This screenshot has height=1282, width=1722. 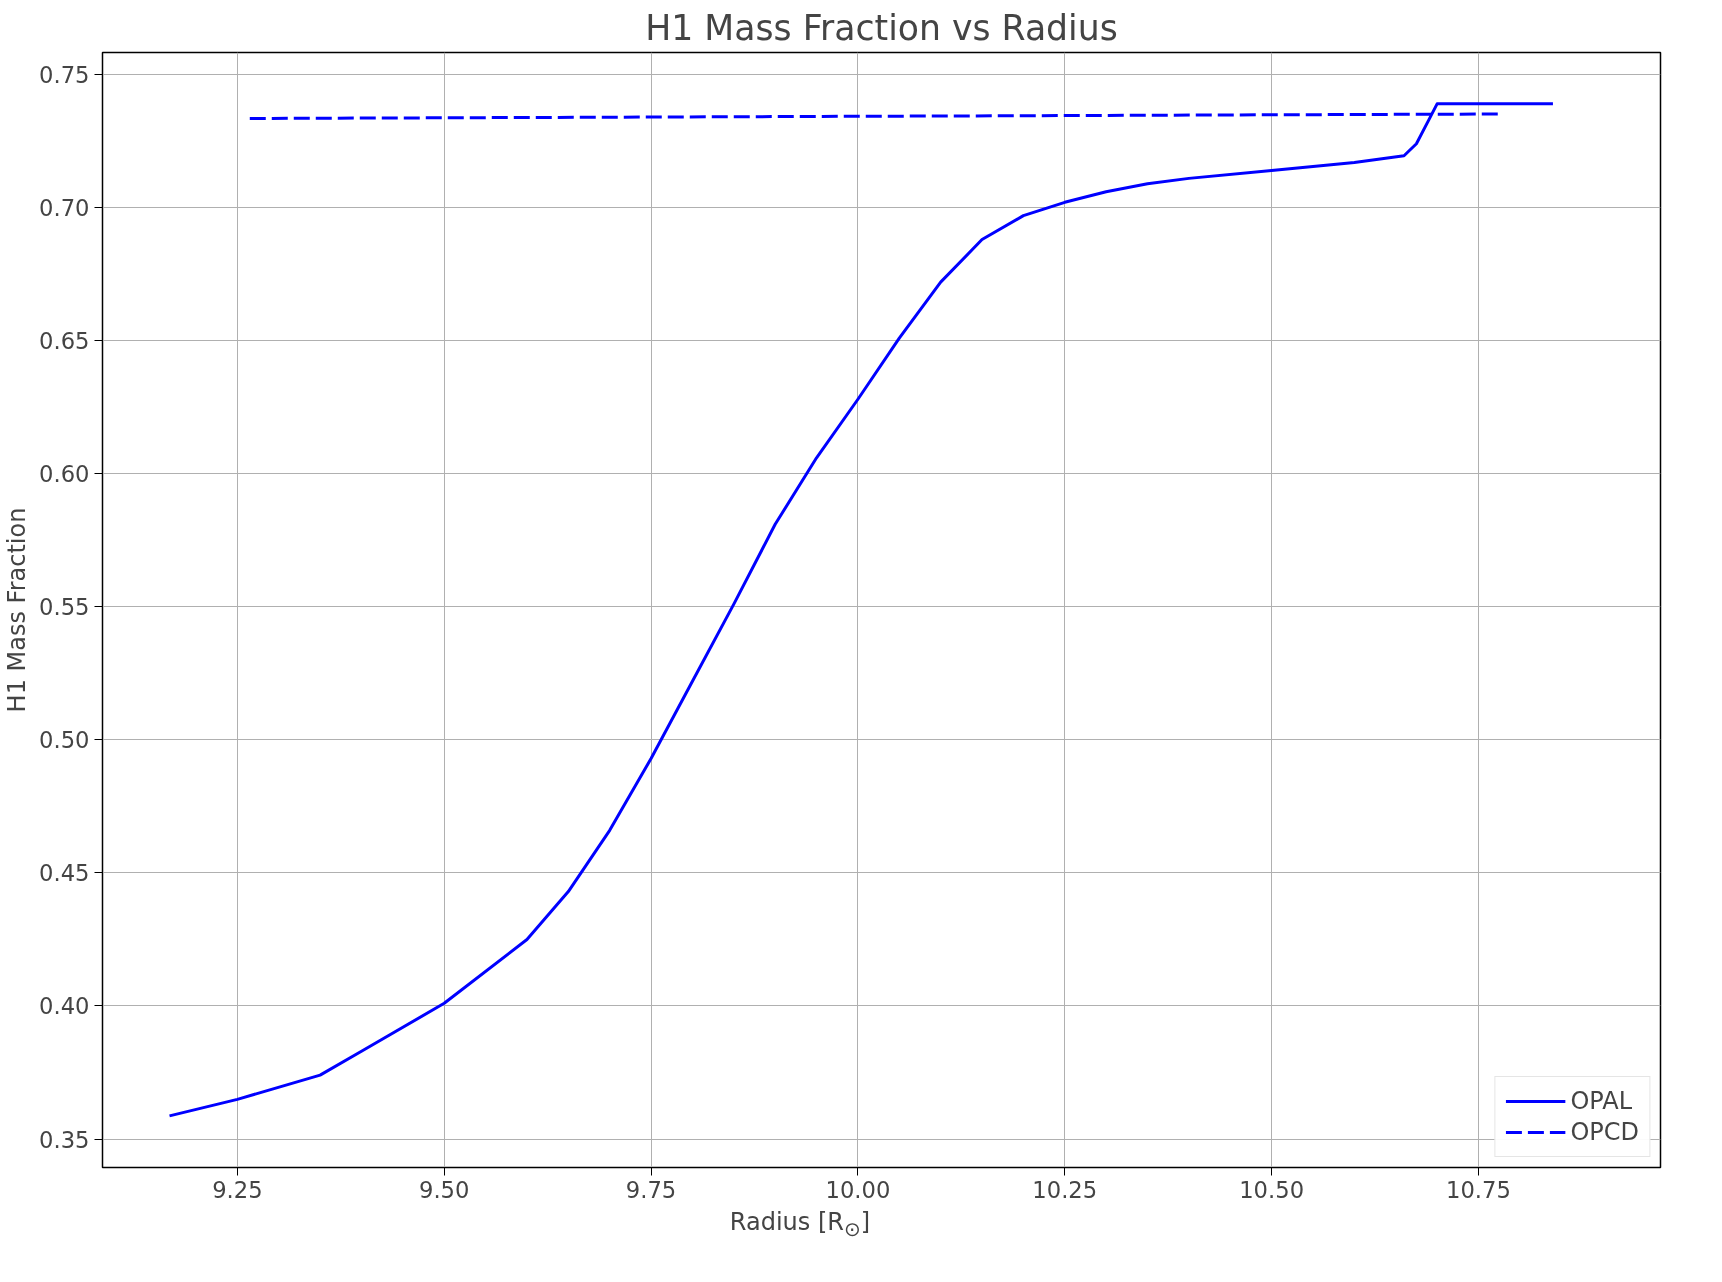 I want to click on x-tick-label: 9.25, so click(x=237, y=1189).